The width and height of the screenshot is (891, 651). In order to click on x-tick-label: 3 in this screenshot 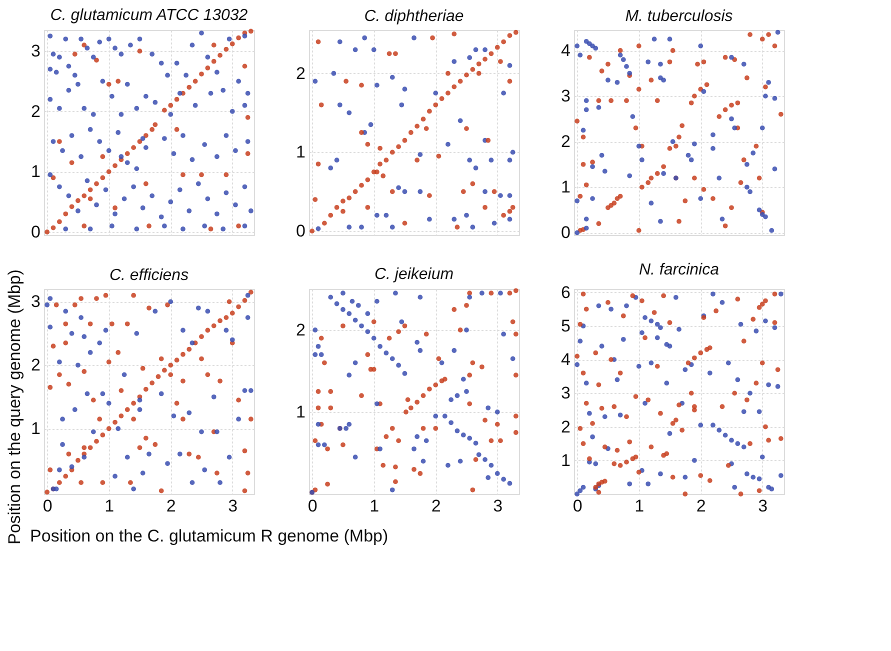, I will do `click(763, 506)`.